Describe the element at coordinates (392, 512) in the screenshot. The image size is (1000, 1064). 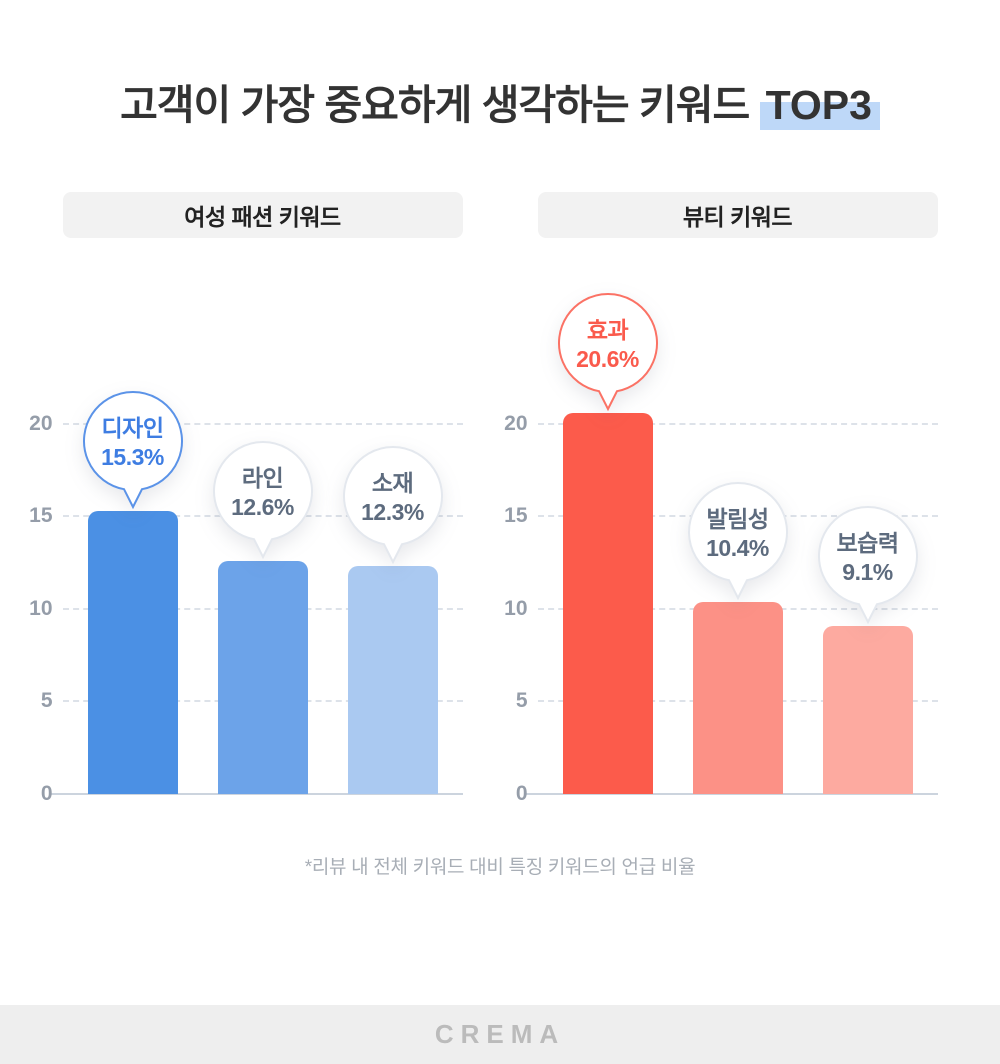
I see `keyword-value: 12.3%` at that location.